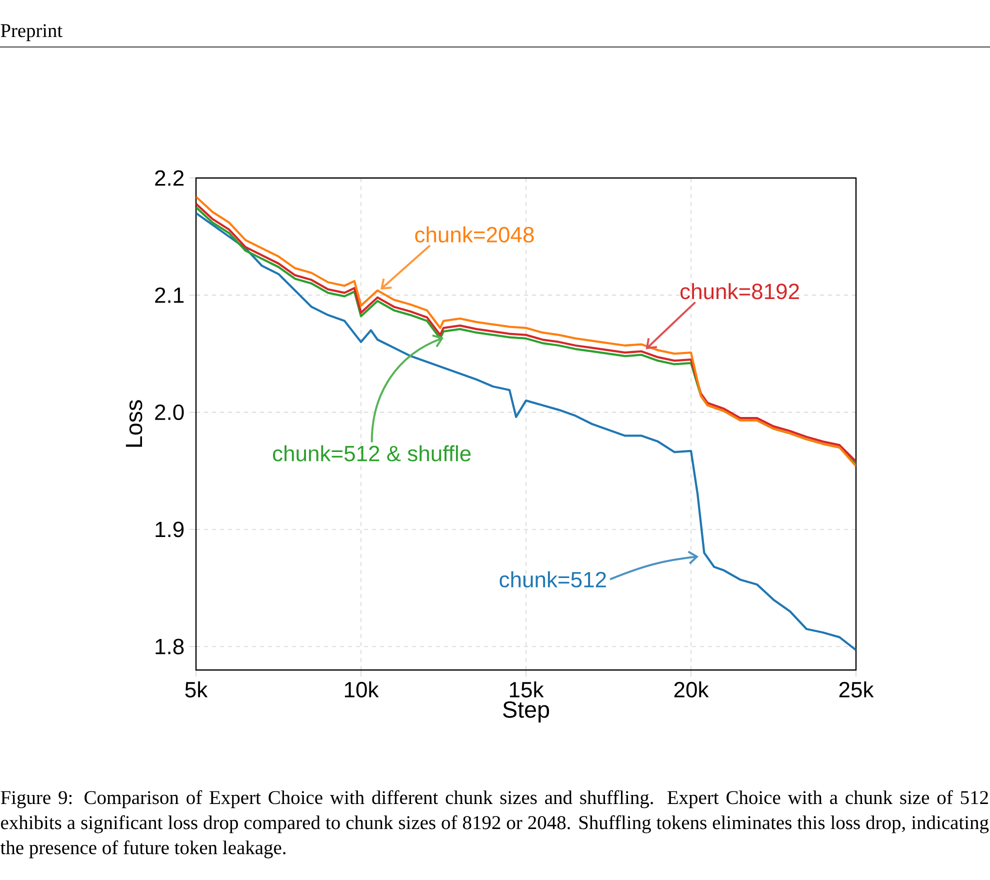  What do you see at coordinates (474, 234) in the screenshot?
I see `annotation: chunk=2048` at bounding box center [474, 234].